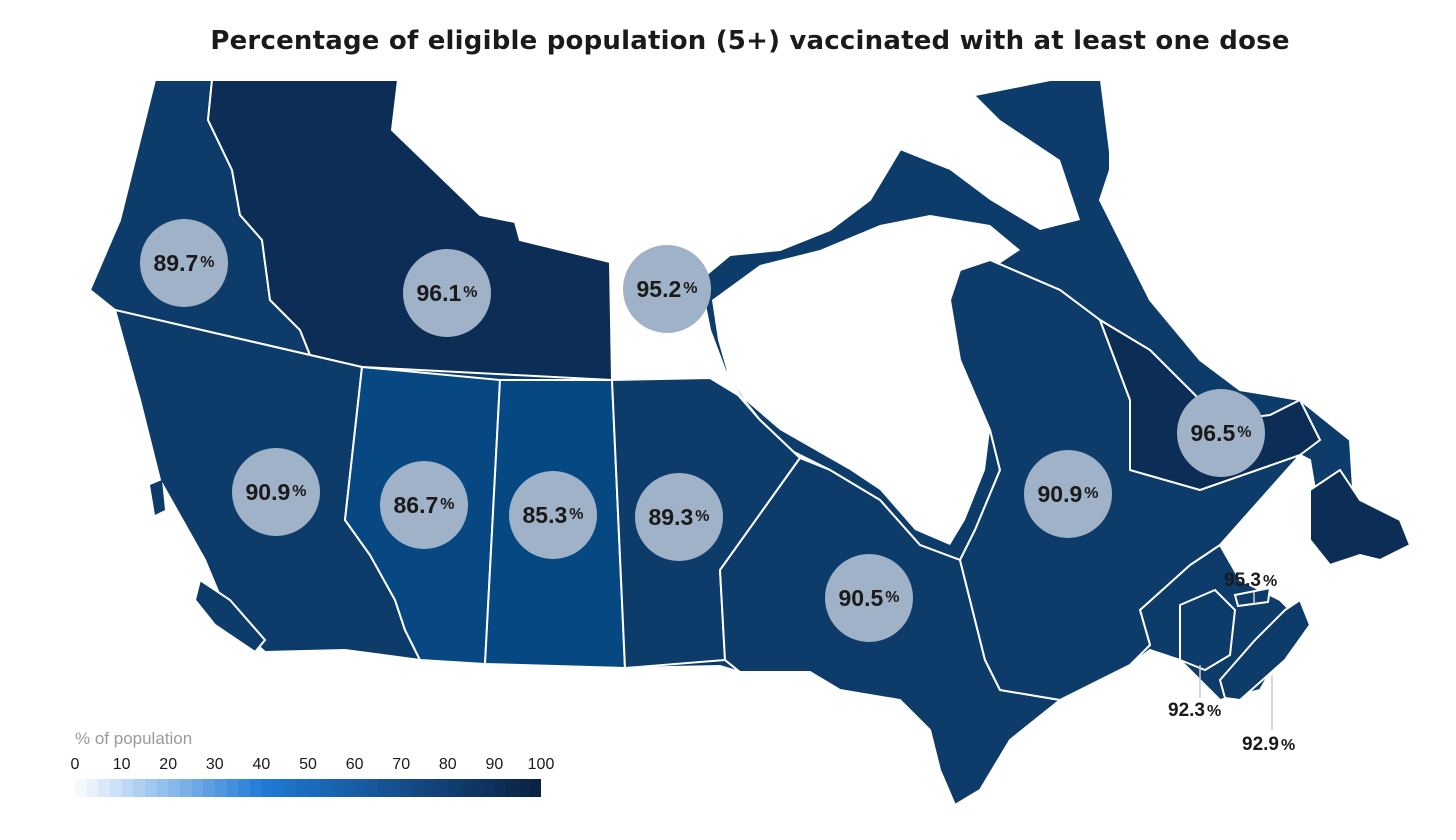 The height and width of the screenshot is (840, 1456). What do you see at coordinates (1242, 580) in the screenshot?
I see `value-pei: 95.3` at bounding box center [1242, 580].